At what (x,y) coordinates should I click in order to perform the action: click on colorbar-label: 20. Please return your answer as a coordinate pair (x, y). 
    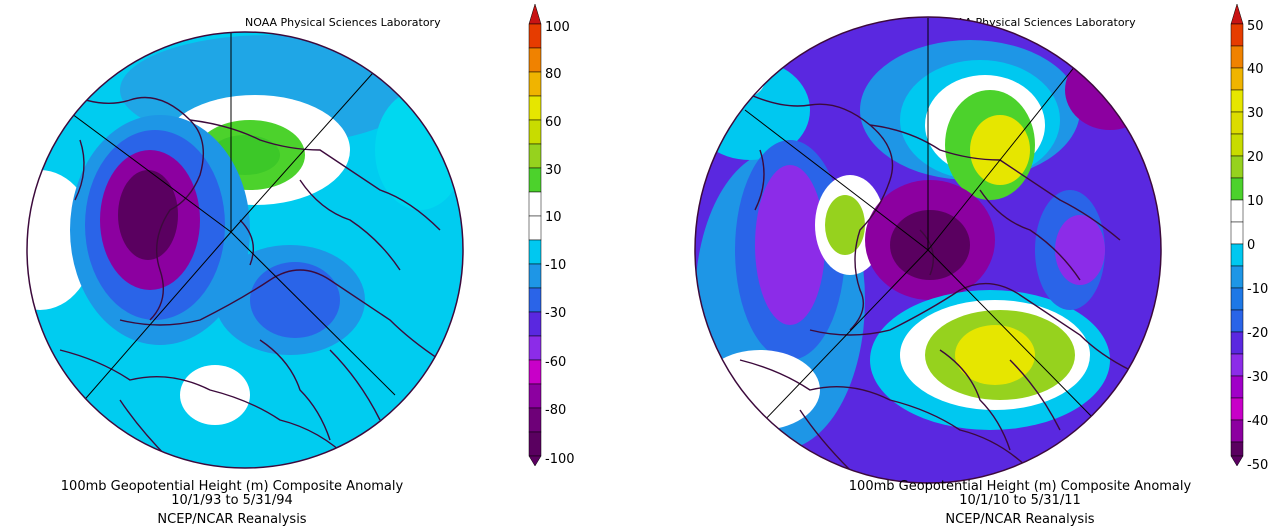
    Looking at the image, I should click on (1255, 157).